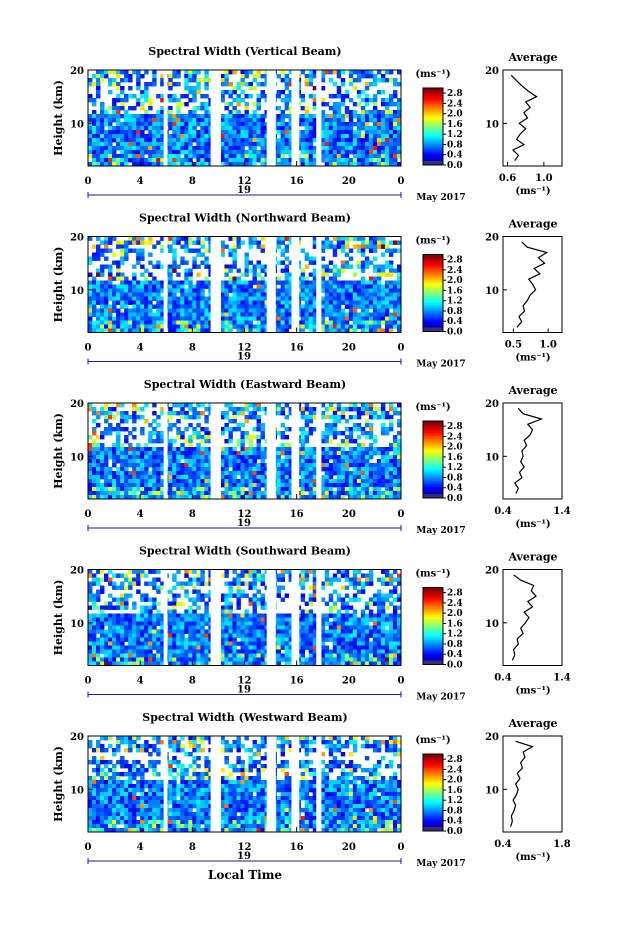 Image resolution: width=623 pixels, height=929 pixels. I want to click on average-x-label: (ms⁻¹), so click(532, 191).